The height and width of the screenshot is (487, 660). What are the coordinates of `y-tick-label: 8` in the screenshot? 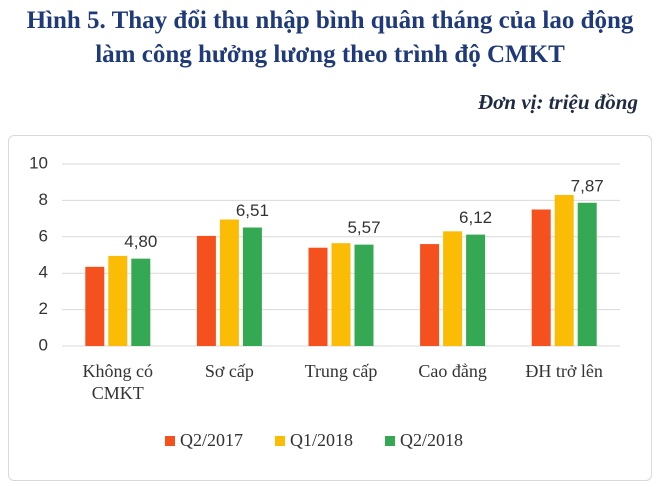 It's located at (43, 199).